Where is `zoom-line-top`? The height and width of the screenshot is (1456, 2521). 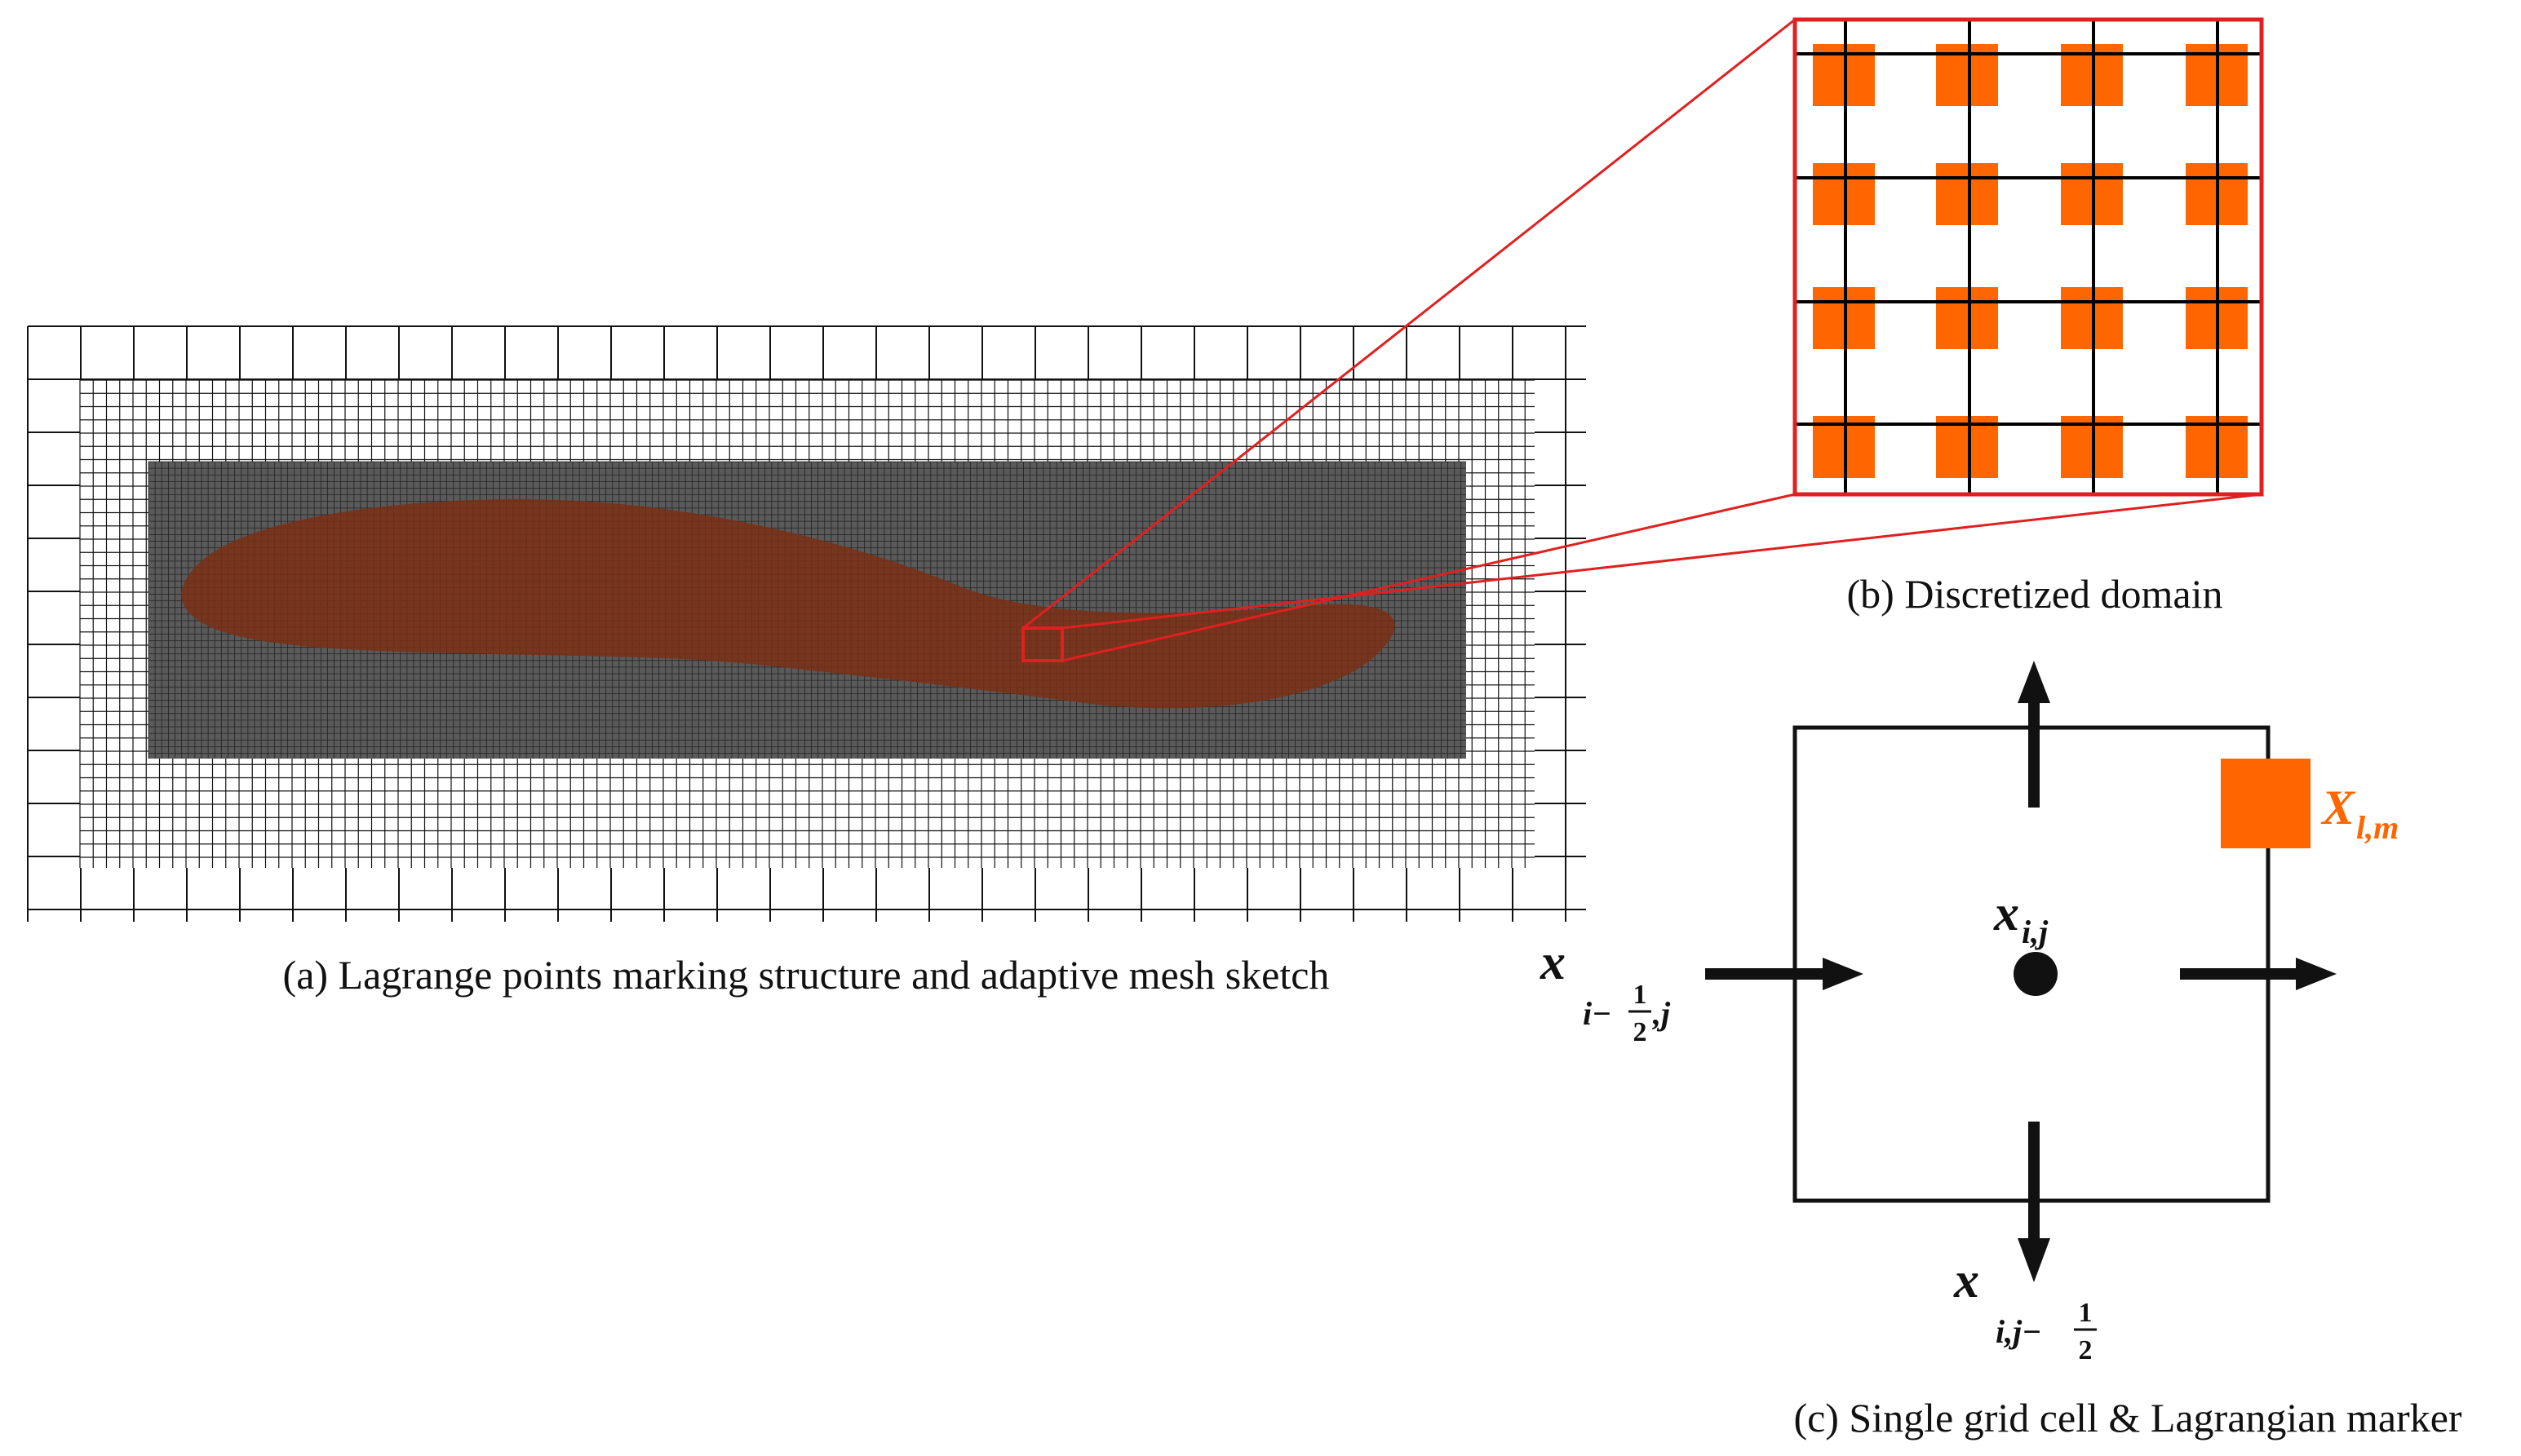
zoom-line-top is located at coordinates (1409, 324).